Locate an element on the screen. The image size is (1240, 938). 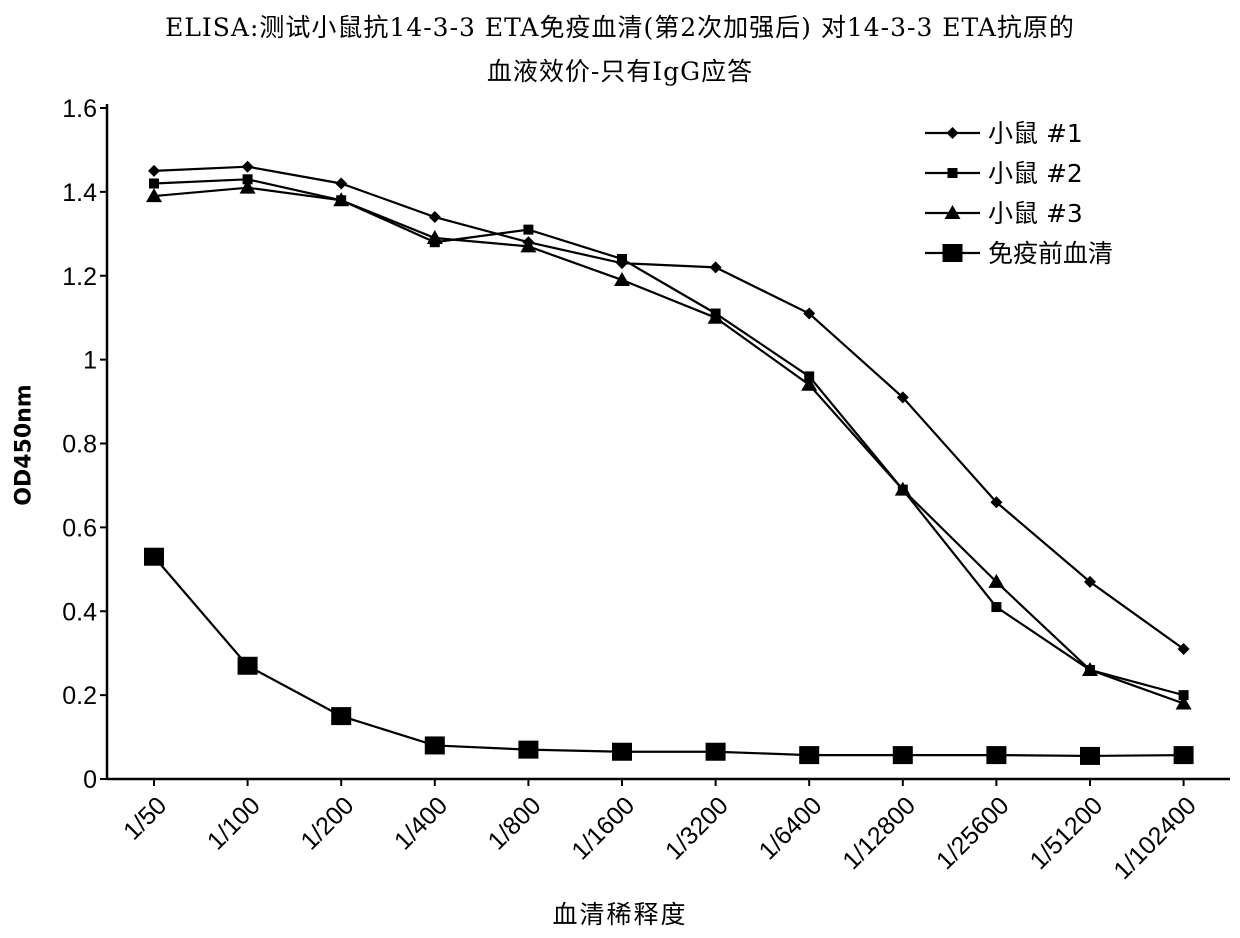
x-tick-label: 1/3200 is located at coordinates (697, 828).